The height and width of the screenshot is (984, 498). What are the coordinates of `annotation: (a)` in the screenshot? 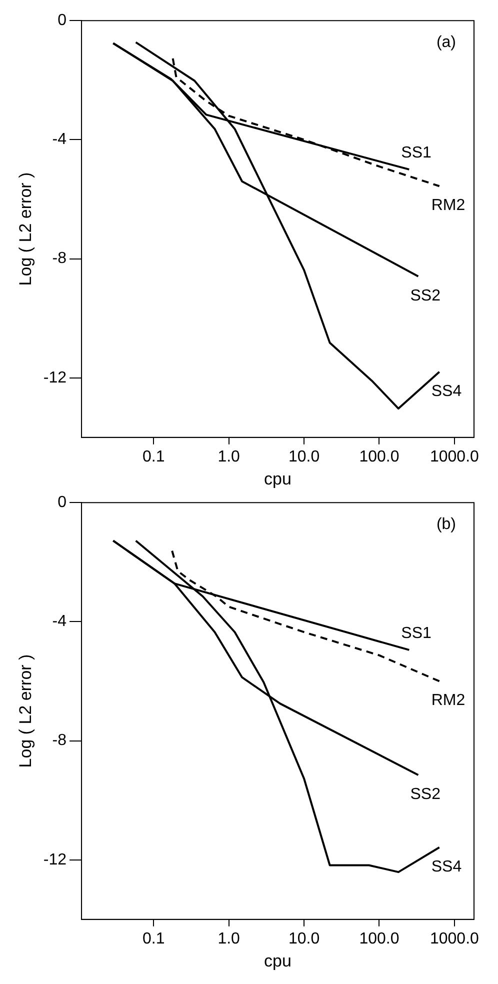 It's located at (446, 43).